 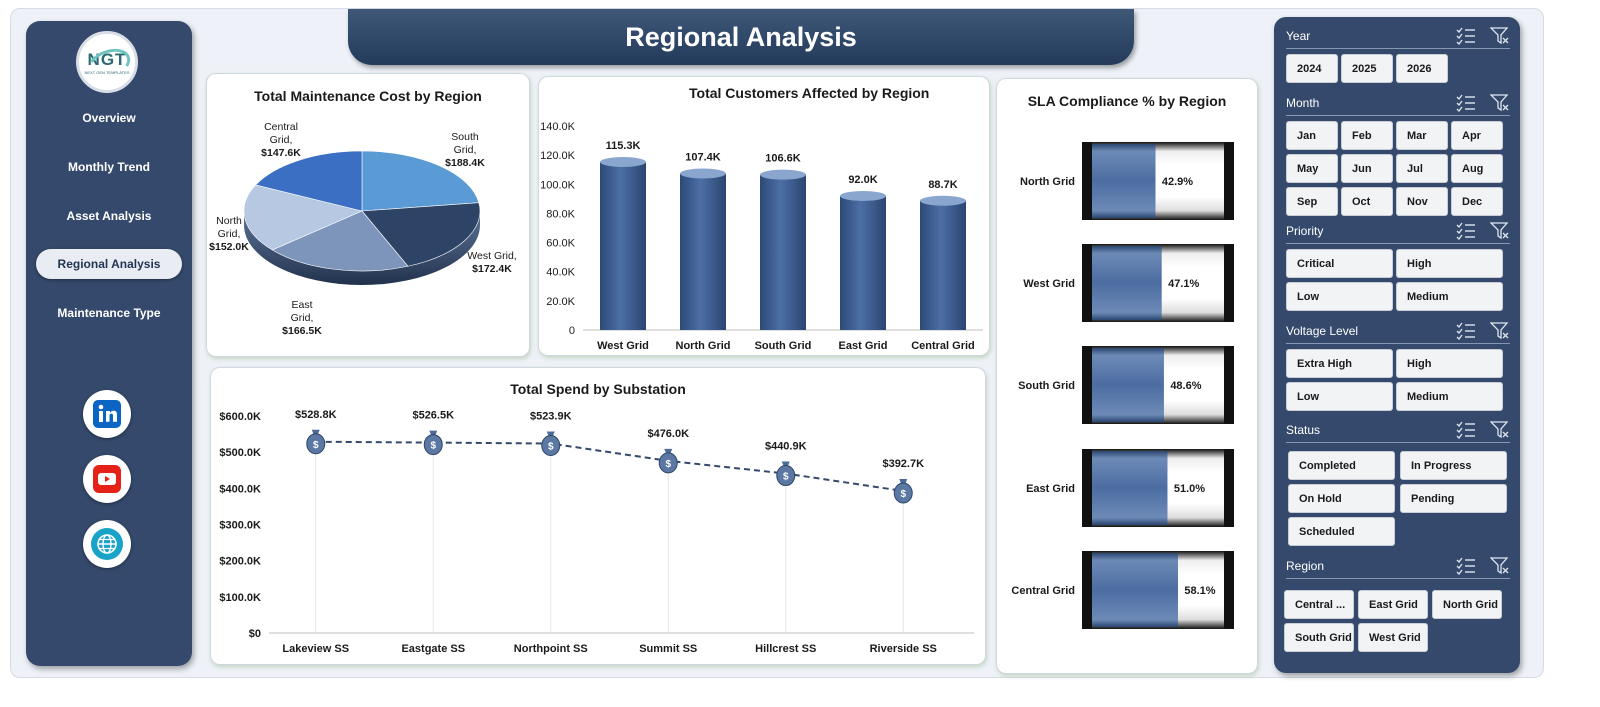 What do you see at coordinates (1398, 104) in the screenshot?
I see `month-slicer-header: Month` at bounding box center [1398, 104].